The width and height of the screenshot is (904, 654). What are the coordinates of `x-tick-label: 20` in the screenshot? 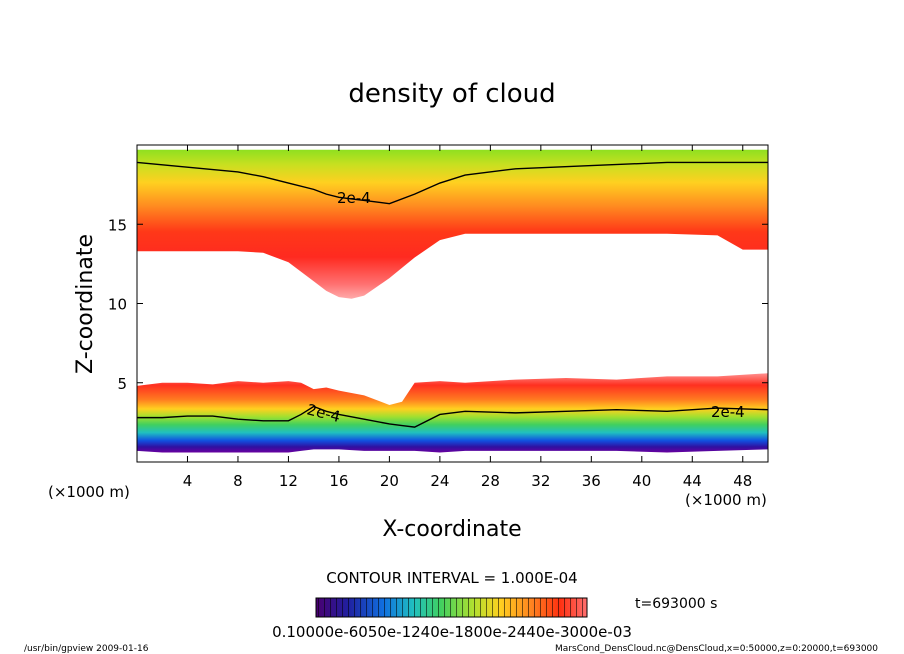 It's located at (389, 481).